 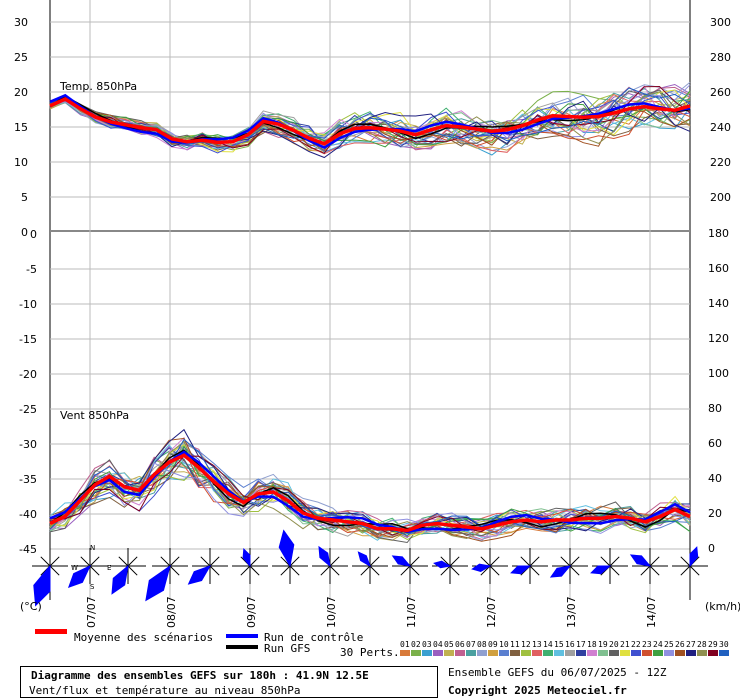 What do you see at coordinates (28, 409) in the screenshot?
I see `wind-left-tick: -25` at bounding box center [28, 409].